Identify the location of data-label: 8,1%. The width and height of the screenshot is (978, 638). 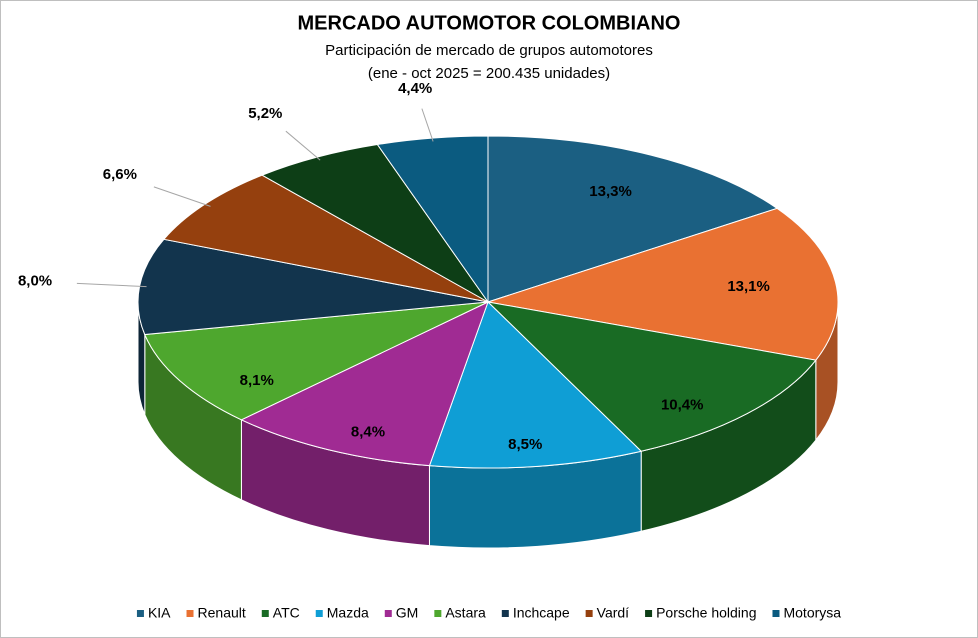
(257, 380).